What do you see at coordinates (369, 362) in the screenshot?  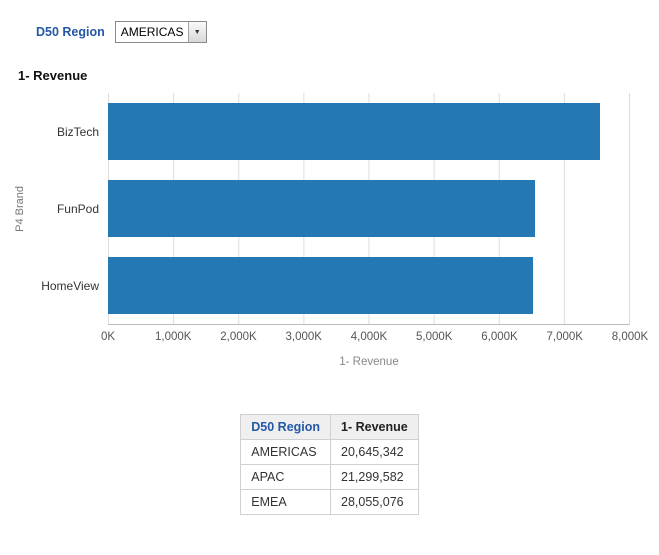 I see `x-axis-title: 1- Revenue` at bounding box center [369, 362].